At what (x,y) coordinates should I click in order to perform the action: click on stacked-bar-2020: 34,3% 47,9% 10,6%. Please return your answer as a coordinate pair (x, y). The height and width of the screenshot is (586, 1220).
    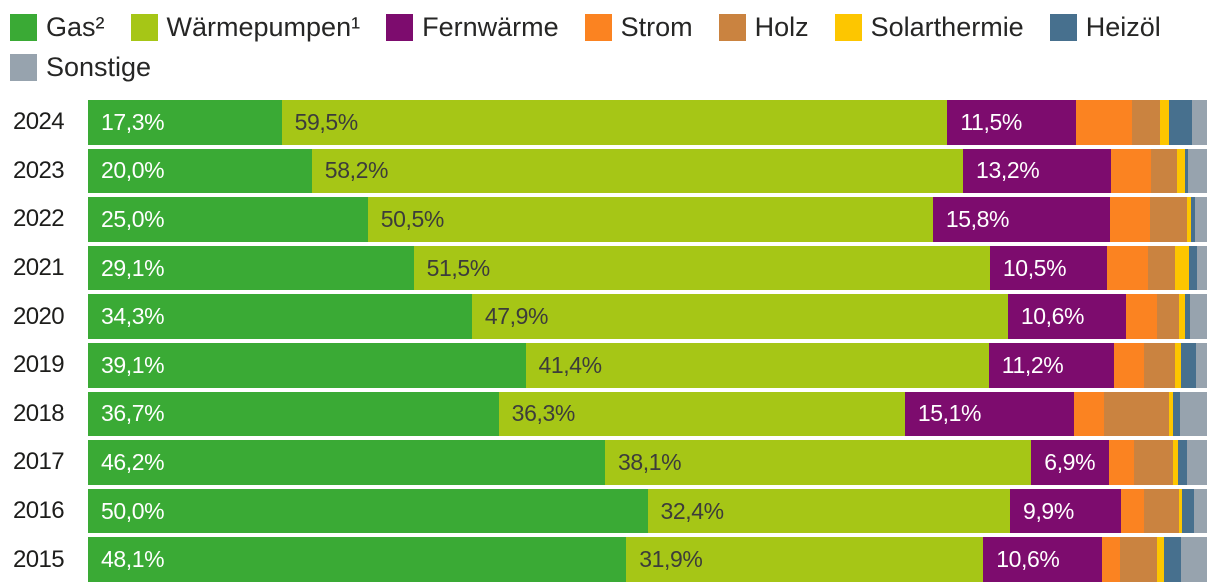
    Looking at the image, I should click on (647, 316).